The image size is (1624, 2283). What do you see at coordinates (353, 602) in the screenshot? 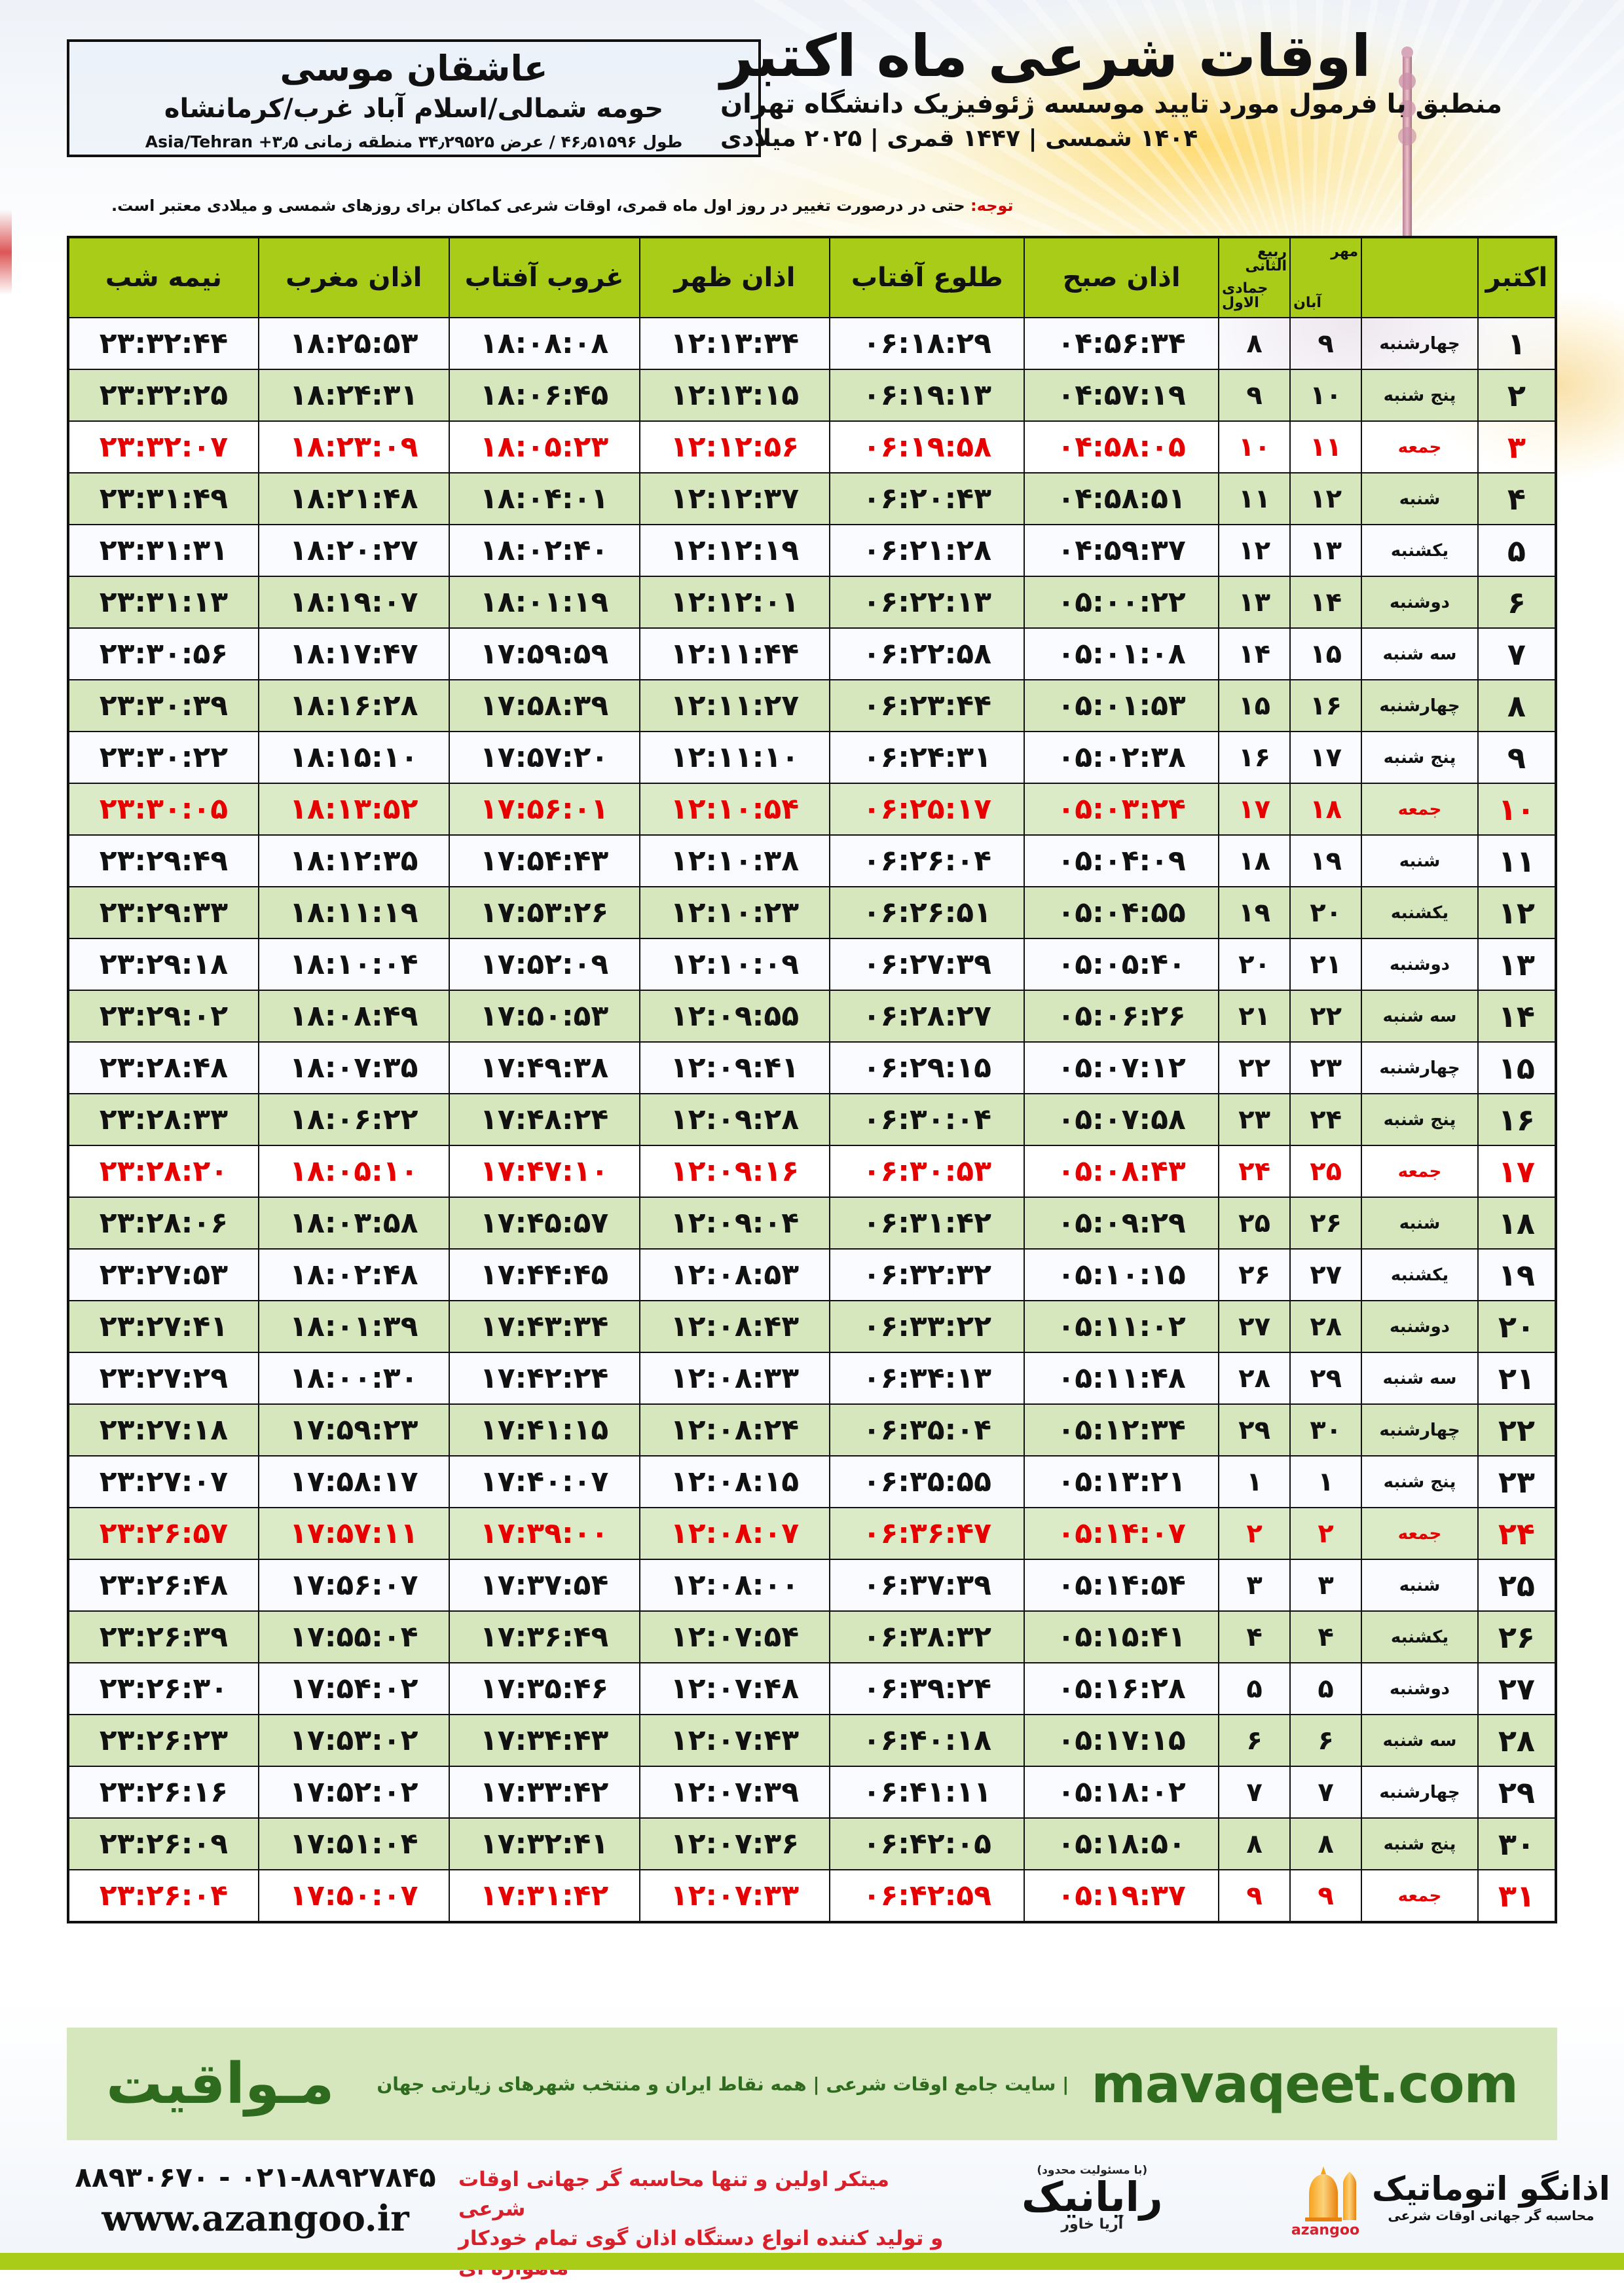
I see `maghrib-time: ۱۸:۱۹:۰۷` at bounding box center [353, 602].